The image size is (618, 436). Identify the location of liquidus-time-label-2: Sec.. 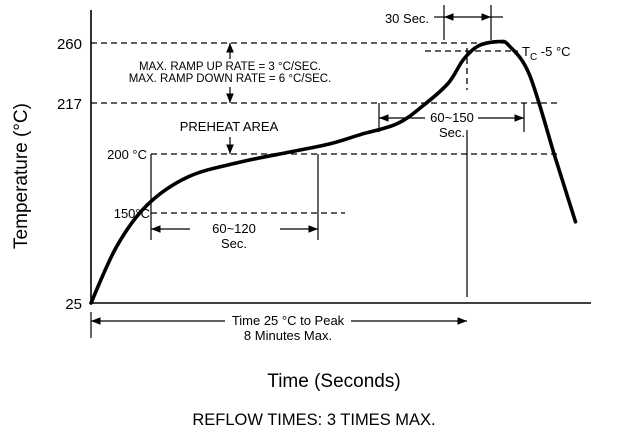
(452, 132).